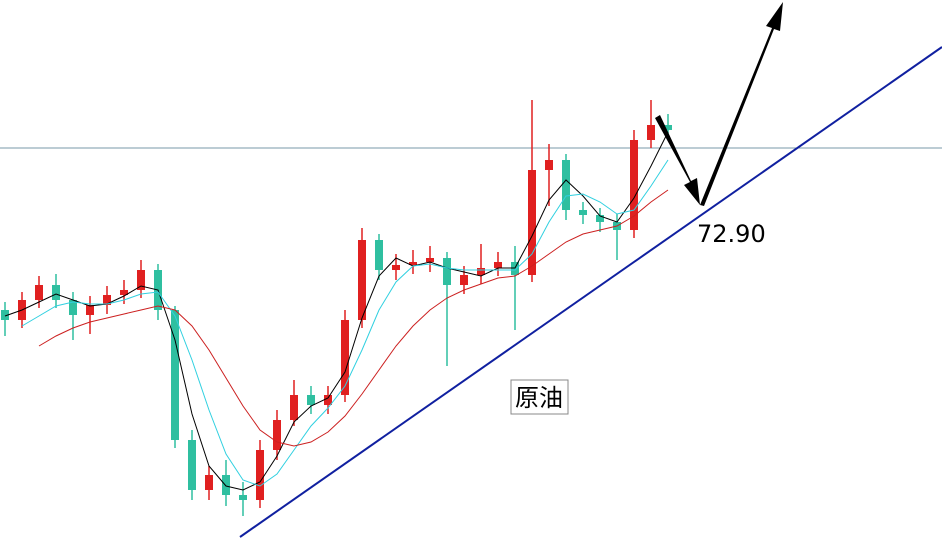  What do you see at coordinates (741, 104) in the screenshot?
I see `arrow-up` at bounding box center [741, 104].